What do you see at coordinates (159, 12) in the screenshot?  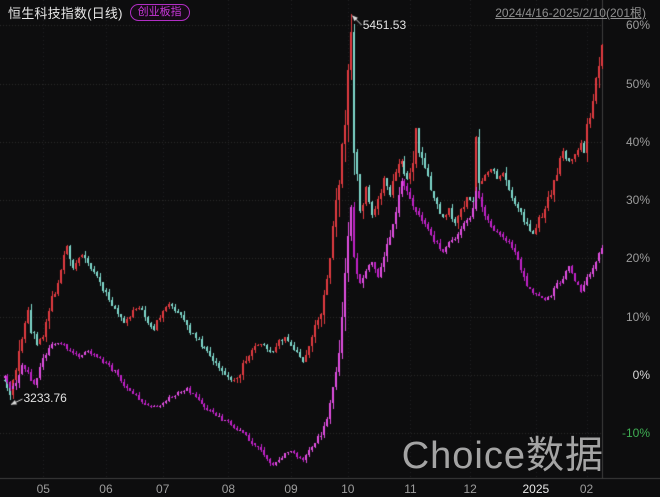 I see `compare-badge-chinext: 创业板指` at bounding box center [159, 12].